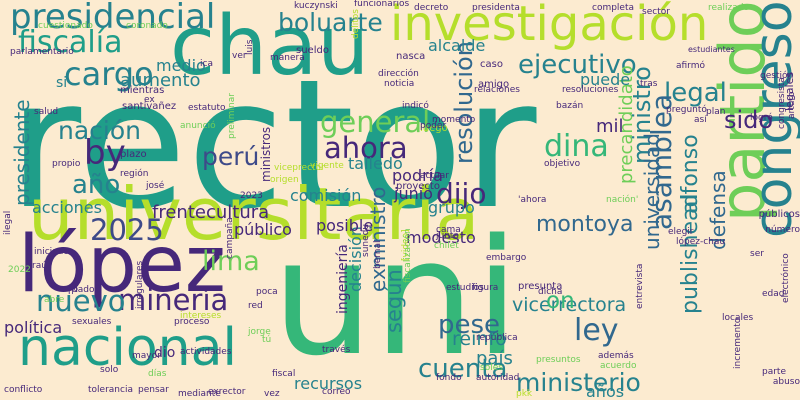 The image size is (800, 400). I want to click on cloud-word: relaciones, so click(497, 90).